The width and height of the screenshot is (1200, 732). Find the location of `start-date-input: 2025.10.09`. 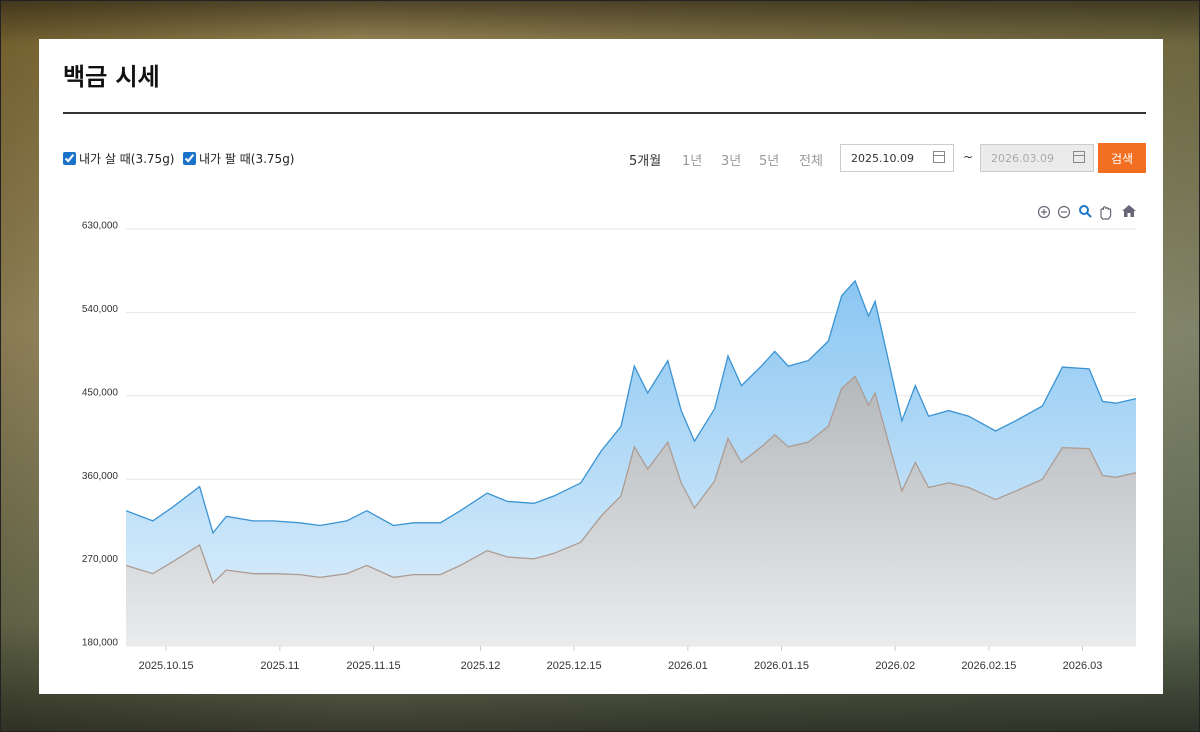

start-date-input: 2025.10.09 is located at coordinates (897, 158).